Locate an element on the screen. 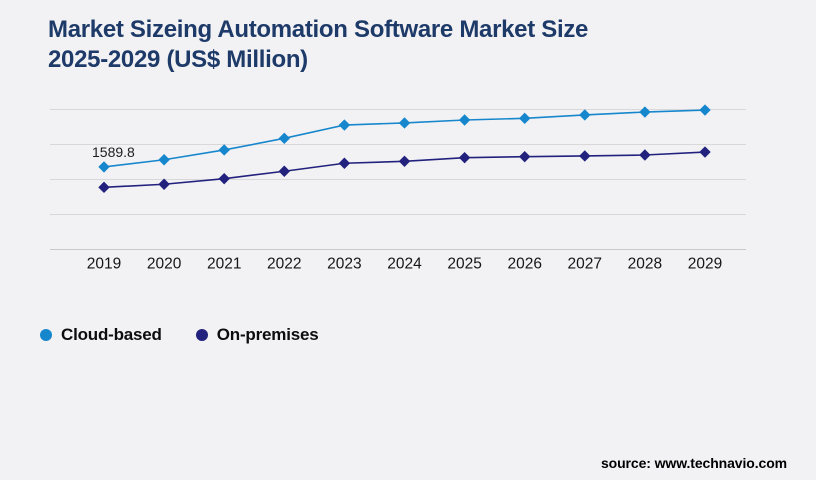  legend-marker-on-premises-icon is located at coordinates (201, 335).